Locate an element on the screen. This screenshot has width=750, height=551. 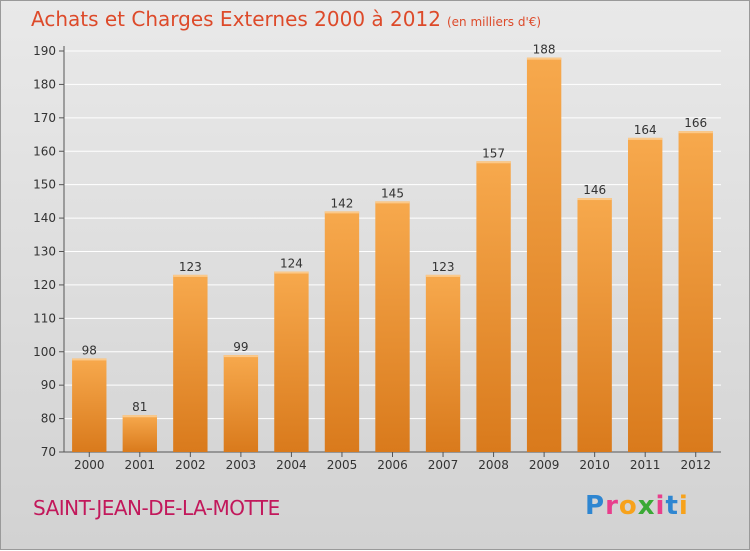
logo-letter: P is located at coordinates (595, 506).